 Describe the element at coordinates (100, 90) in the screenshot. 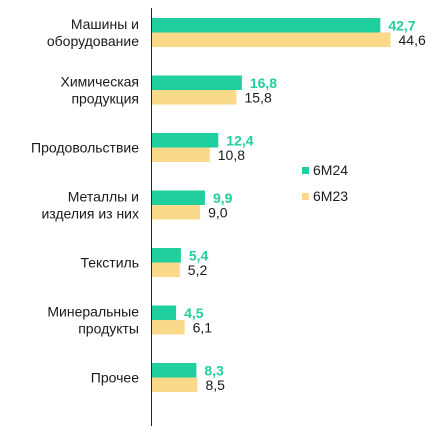

I see `category-label-1: Химическая продукция` at that location.